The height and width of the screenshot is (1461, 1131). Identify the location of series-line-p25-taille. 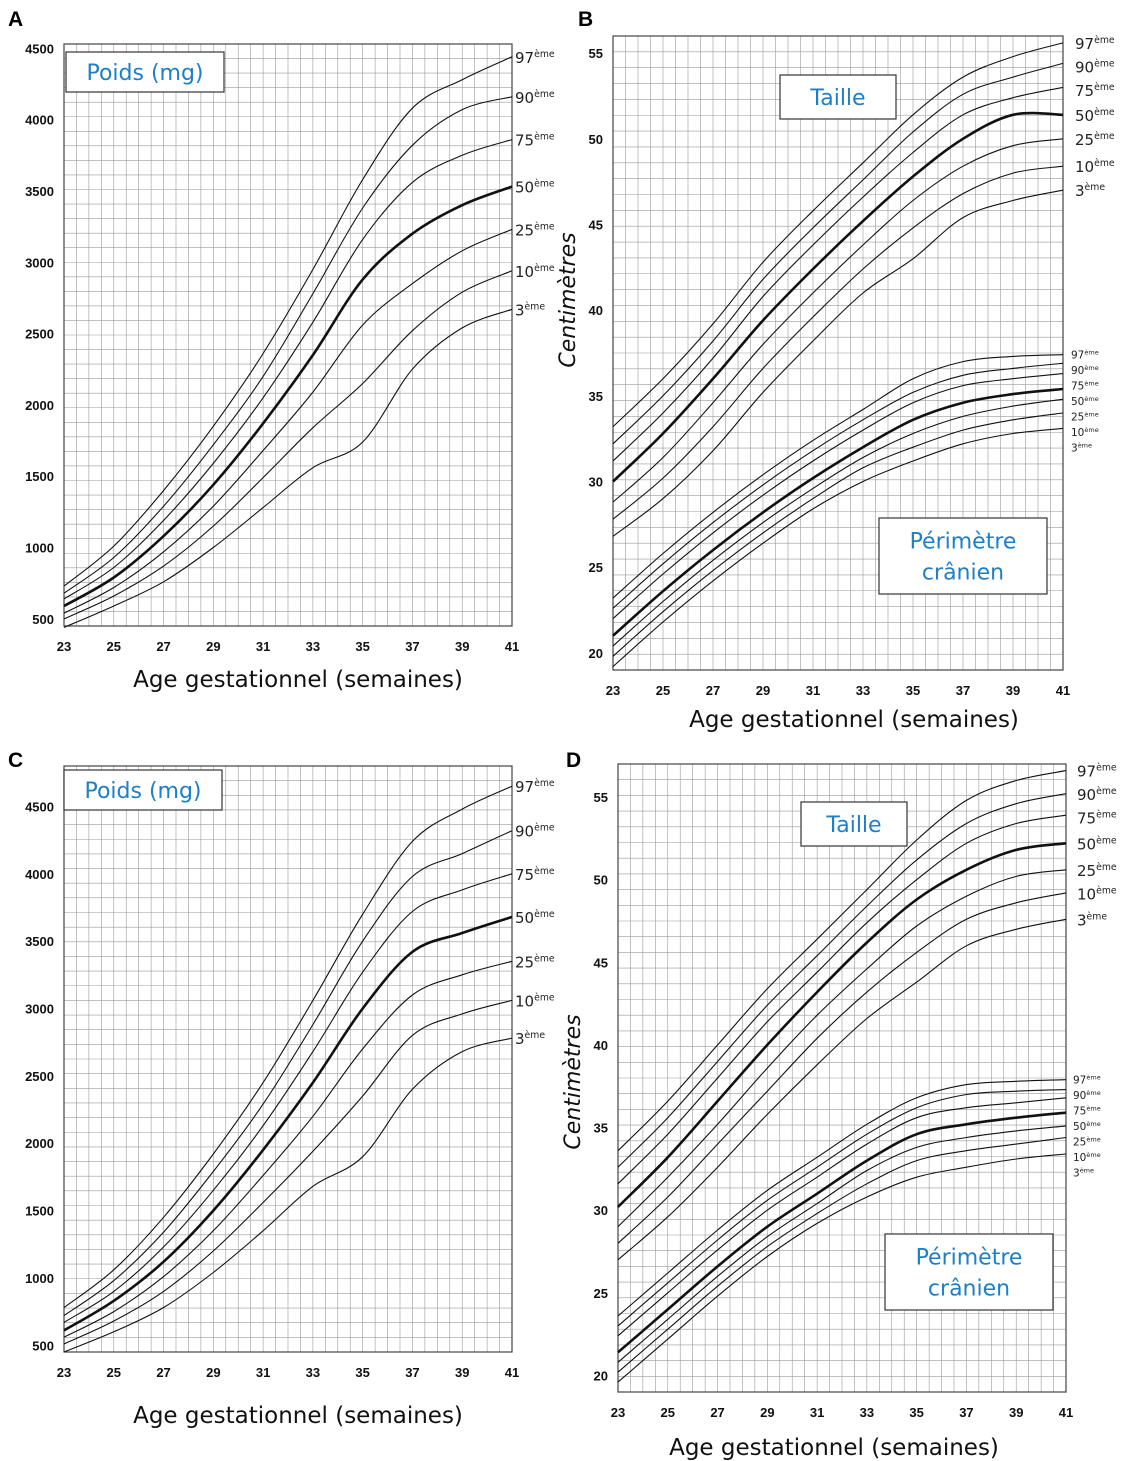
(838, 320).